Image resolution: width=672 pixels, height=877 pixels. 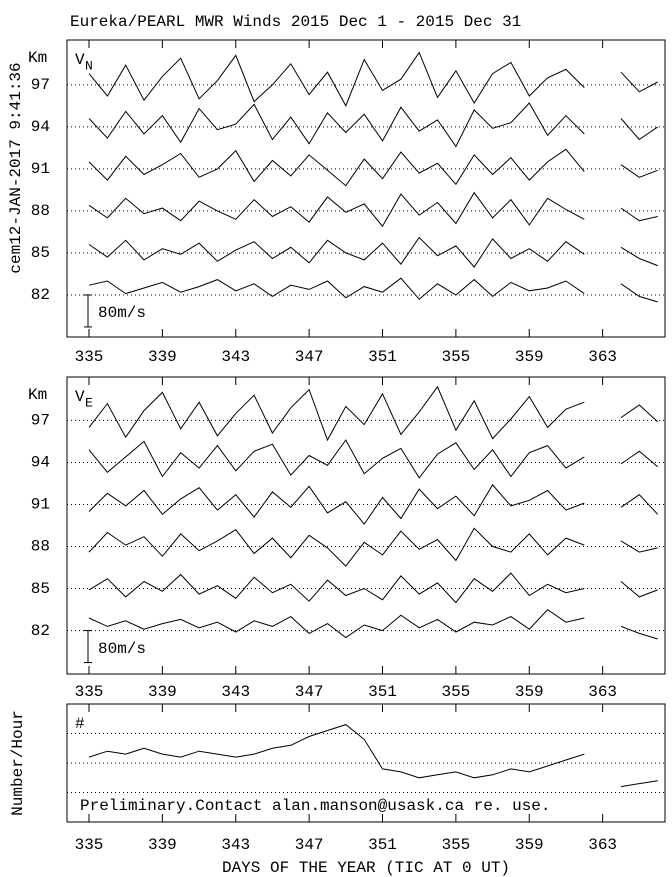 What do you see at coordinates (89, 65) in the screenshot?
I see `panel-label-sub: N` at bounding box center [89, 65].